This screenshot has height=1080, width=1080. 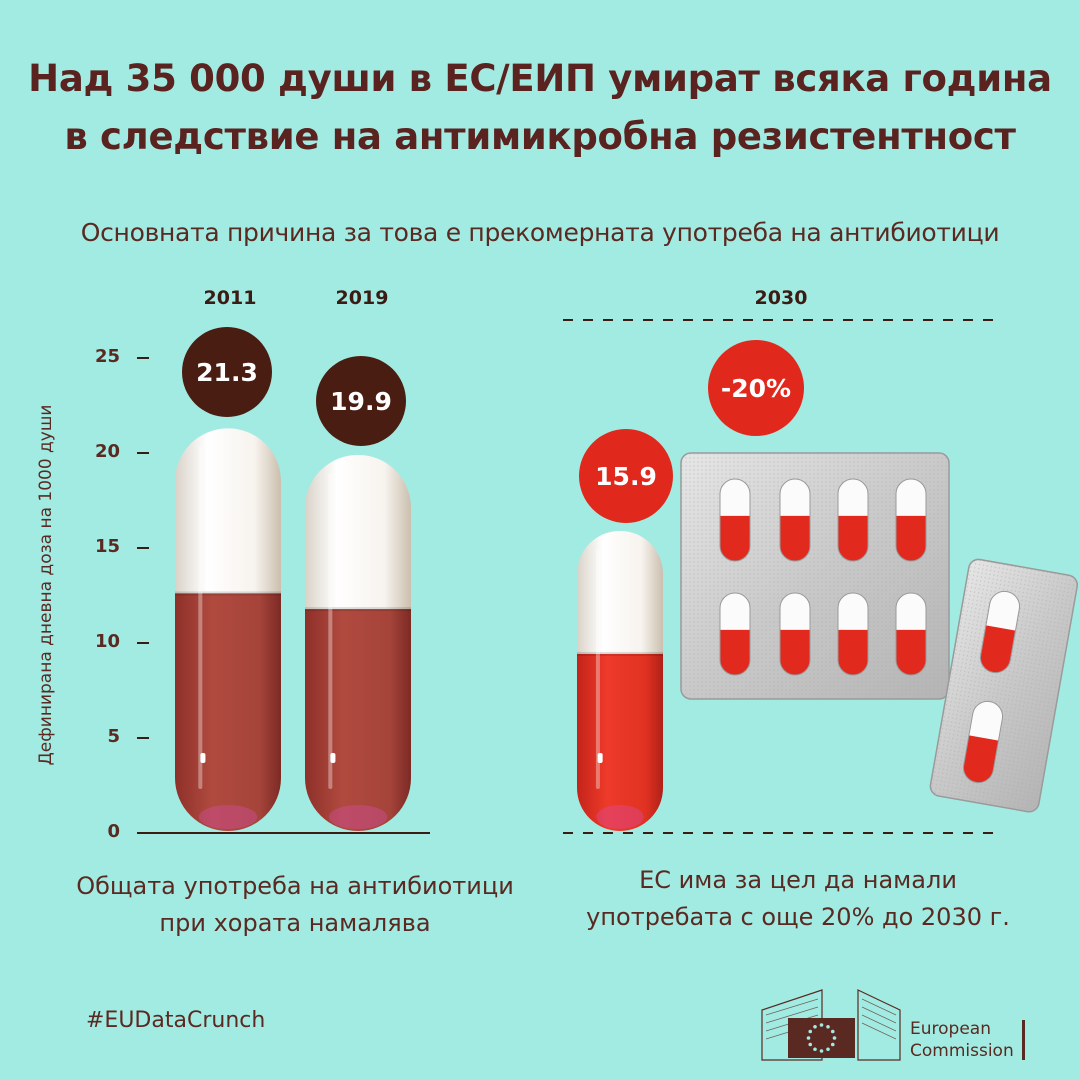 What do you see at coordinates (107, 546) in the screenshot?
I see `y-tick-label: 15` at bounding box center [107, 546].